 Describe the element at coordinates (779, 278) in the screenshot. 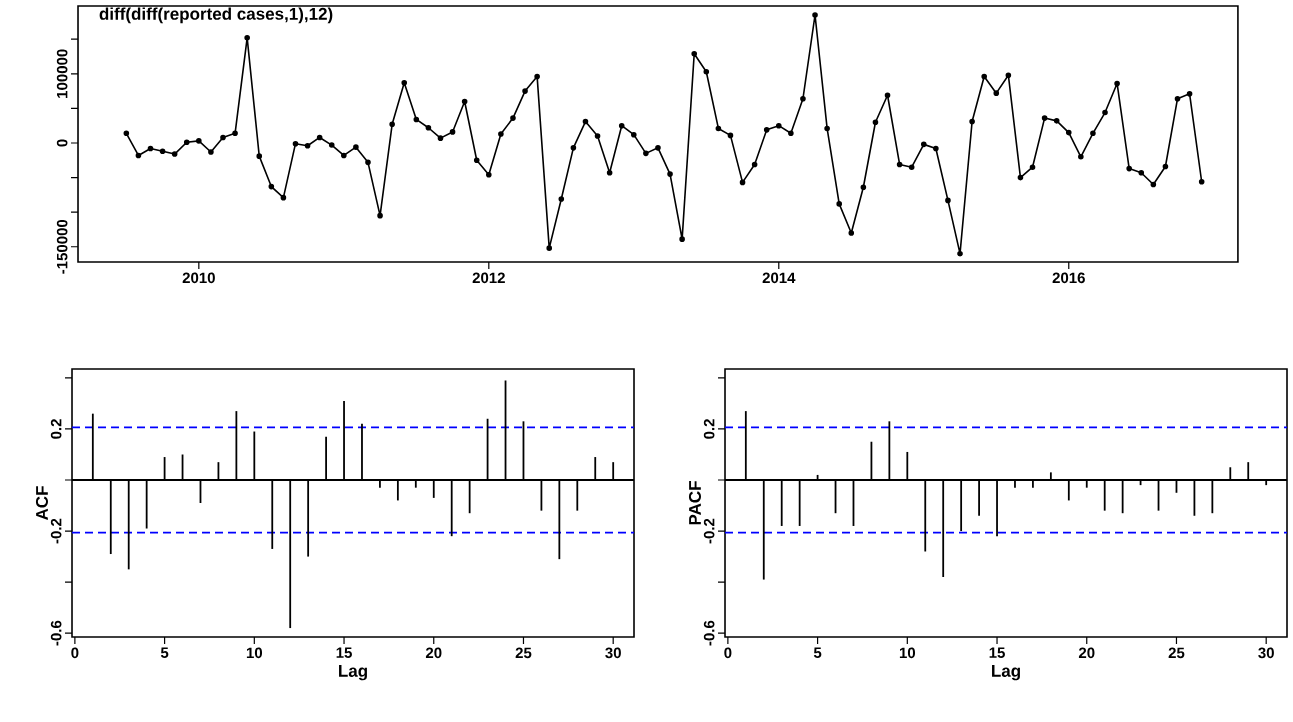

I see `x-tick-label: 2014` at that location.